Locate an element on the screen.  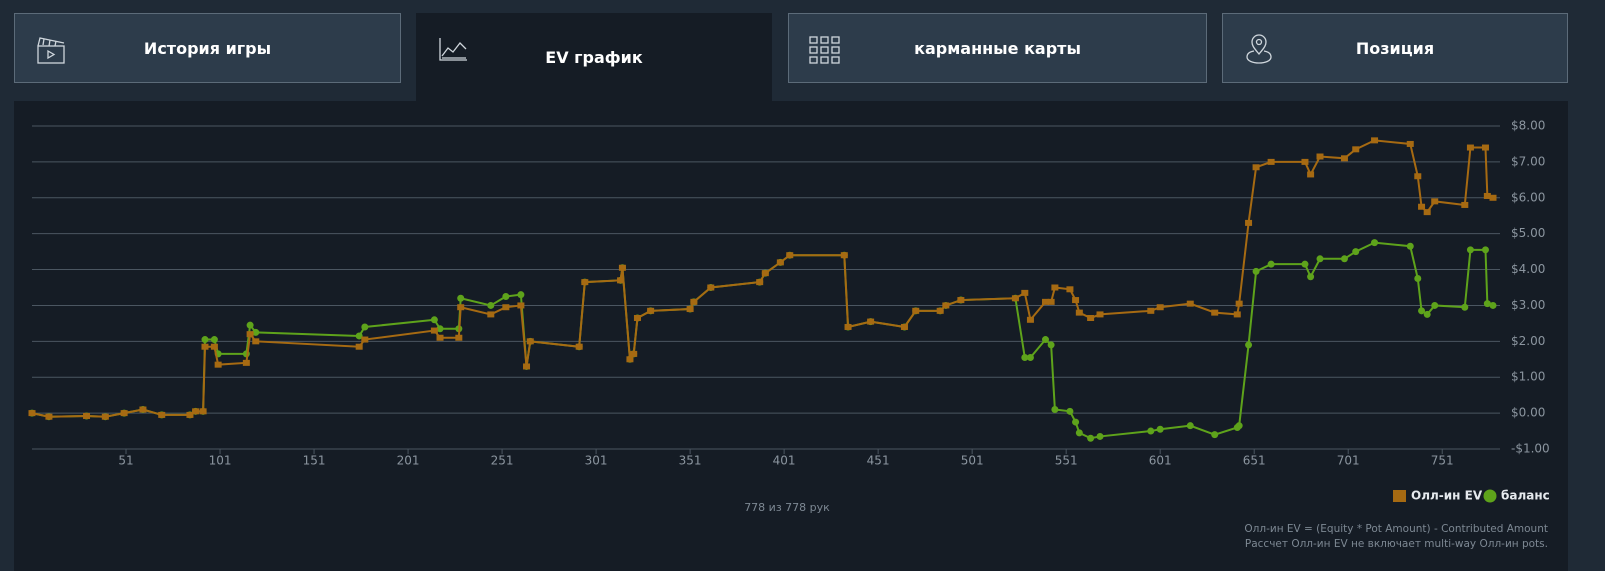
x-tick-label: 101 is located at coordinates (220, 461).